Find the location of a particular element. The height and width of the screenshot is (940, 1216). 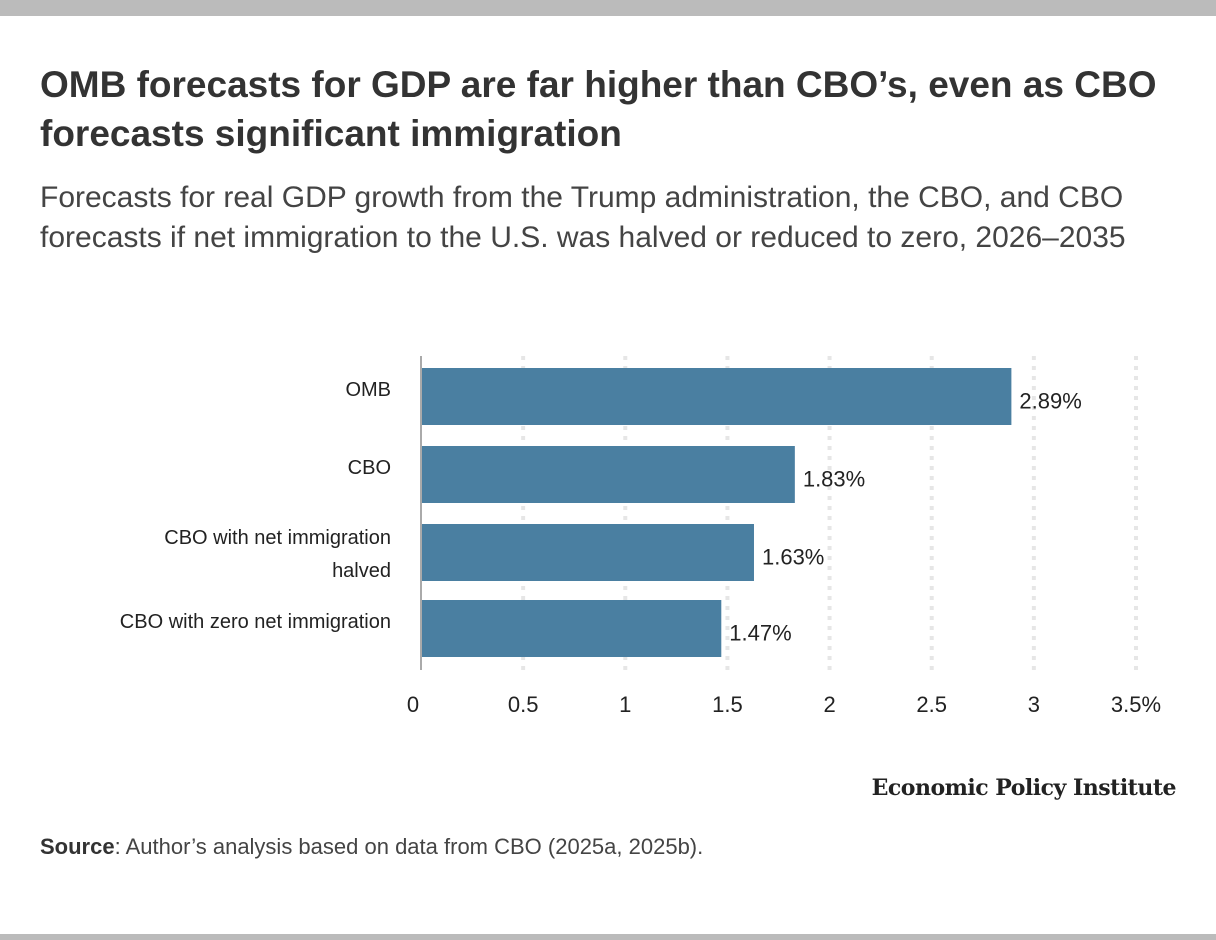

x-tick-label: 0.5 is located at coordinates (523, 704).